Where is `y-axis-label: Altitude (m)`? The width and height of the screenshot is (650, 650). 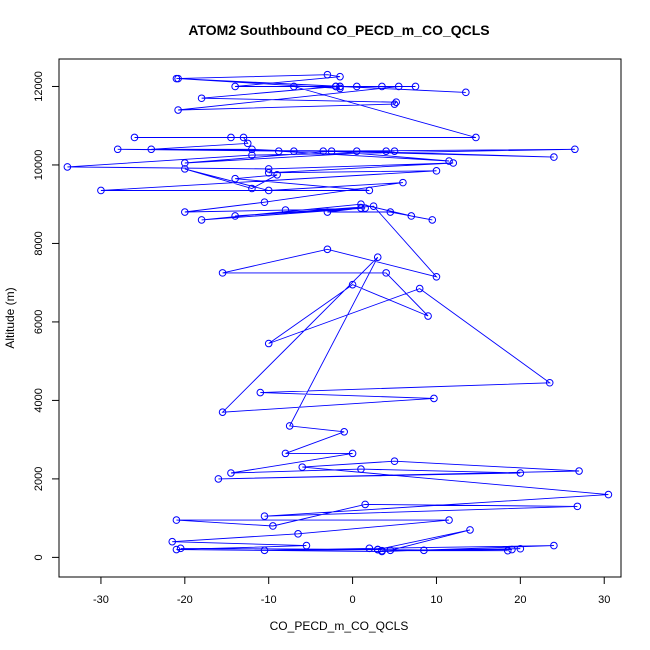 y-axis-label: Altitude (m) is located at coordinates (10, 317).